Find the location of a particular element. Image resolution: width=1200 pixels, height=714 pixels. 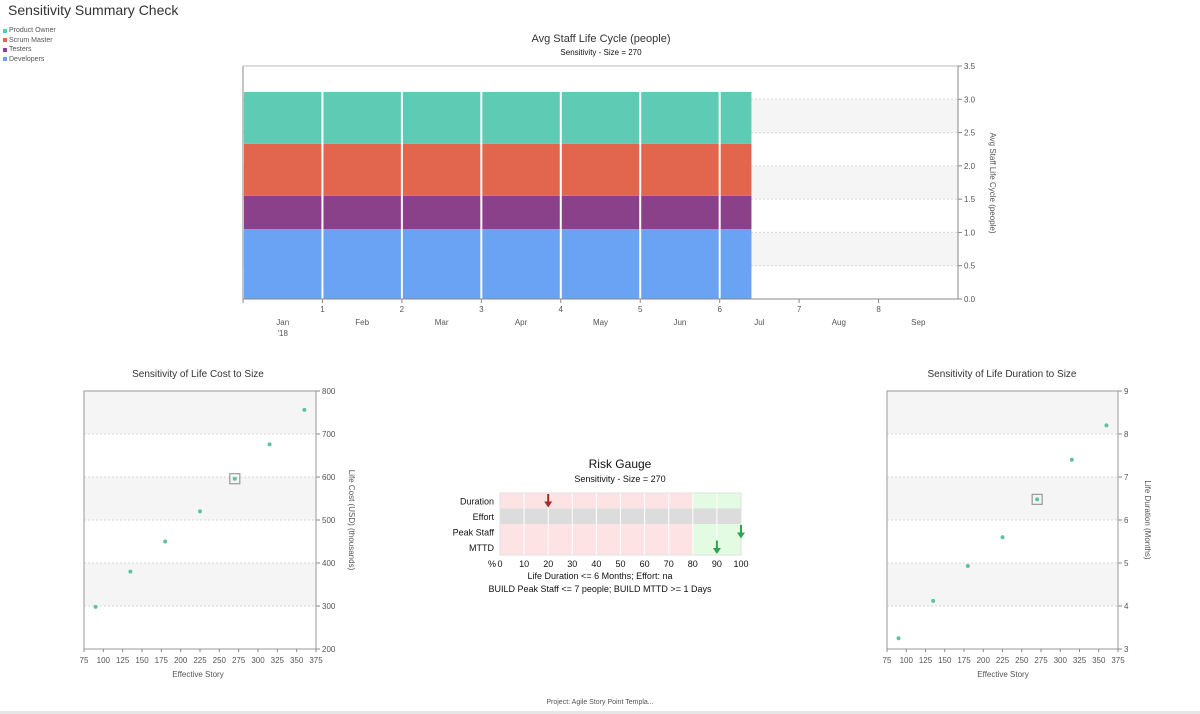

gauge-title: Risk Gauge is located at coordinates (620, 464).